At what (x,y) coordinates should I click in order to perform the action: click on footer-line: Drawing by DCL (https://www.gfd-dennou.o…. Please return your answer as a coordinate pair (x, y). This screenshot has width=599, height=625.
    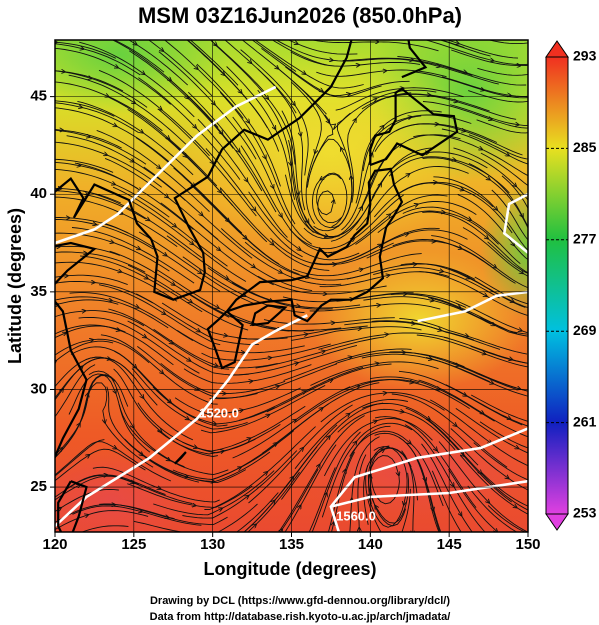
    Looking at the image, I should click on (300, 601).